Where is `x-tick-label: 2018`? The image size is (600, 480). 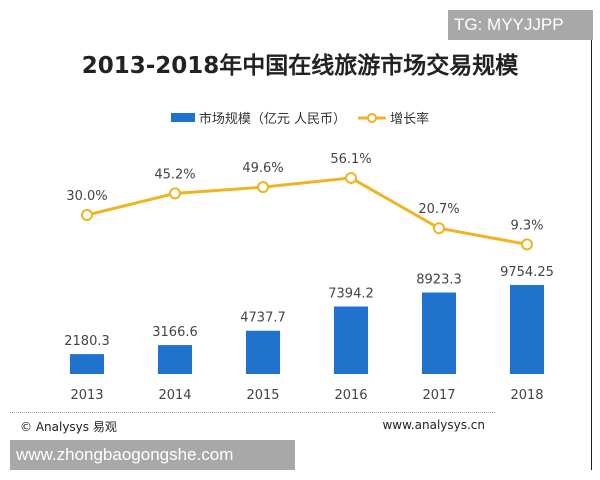
x-tick-label: 2018 is located at coordinates (526, 395).